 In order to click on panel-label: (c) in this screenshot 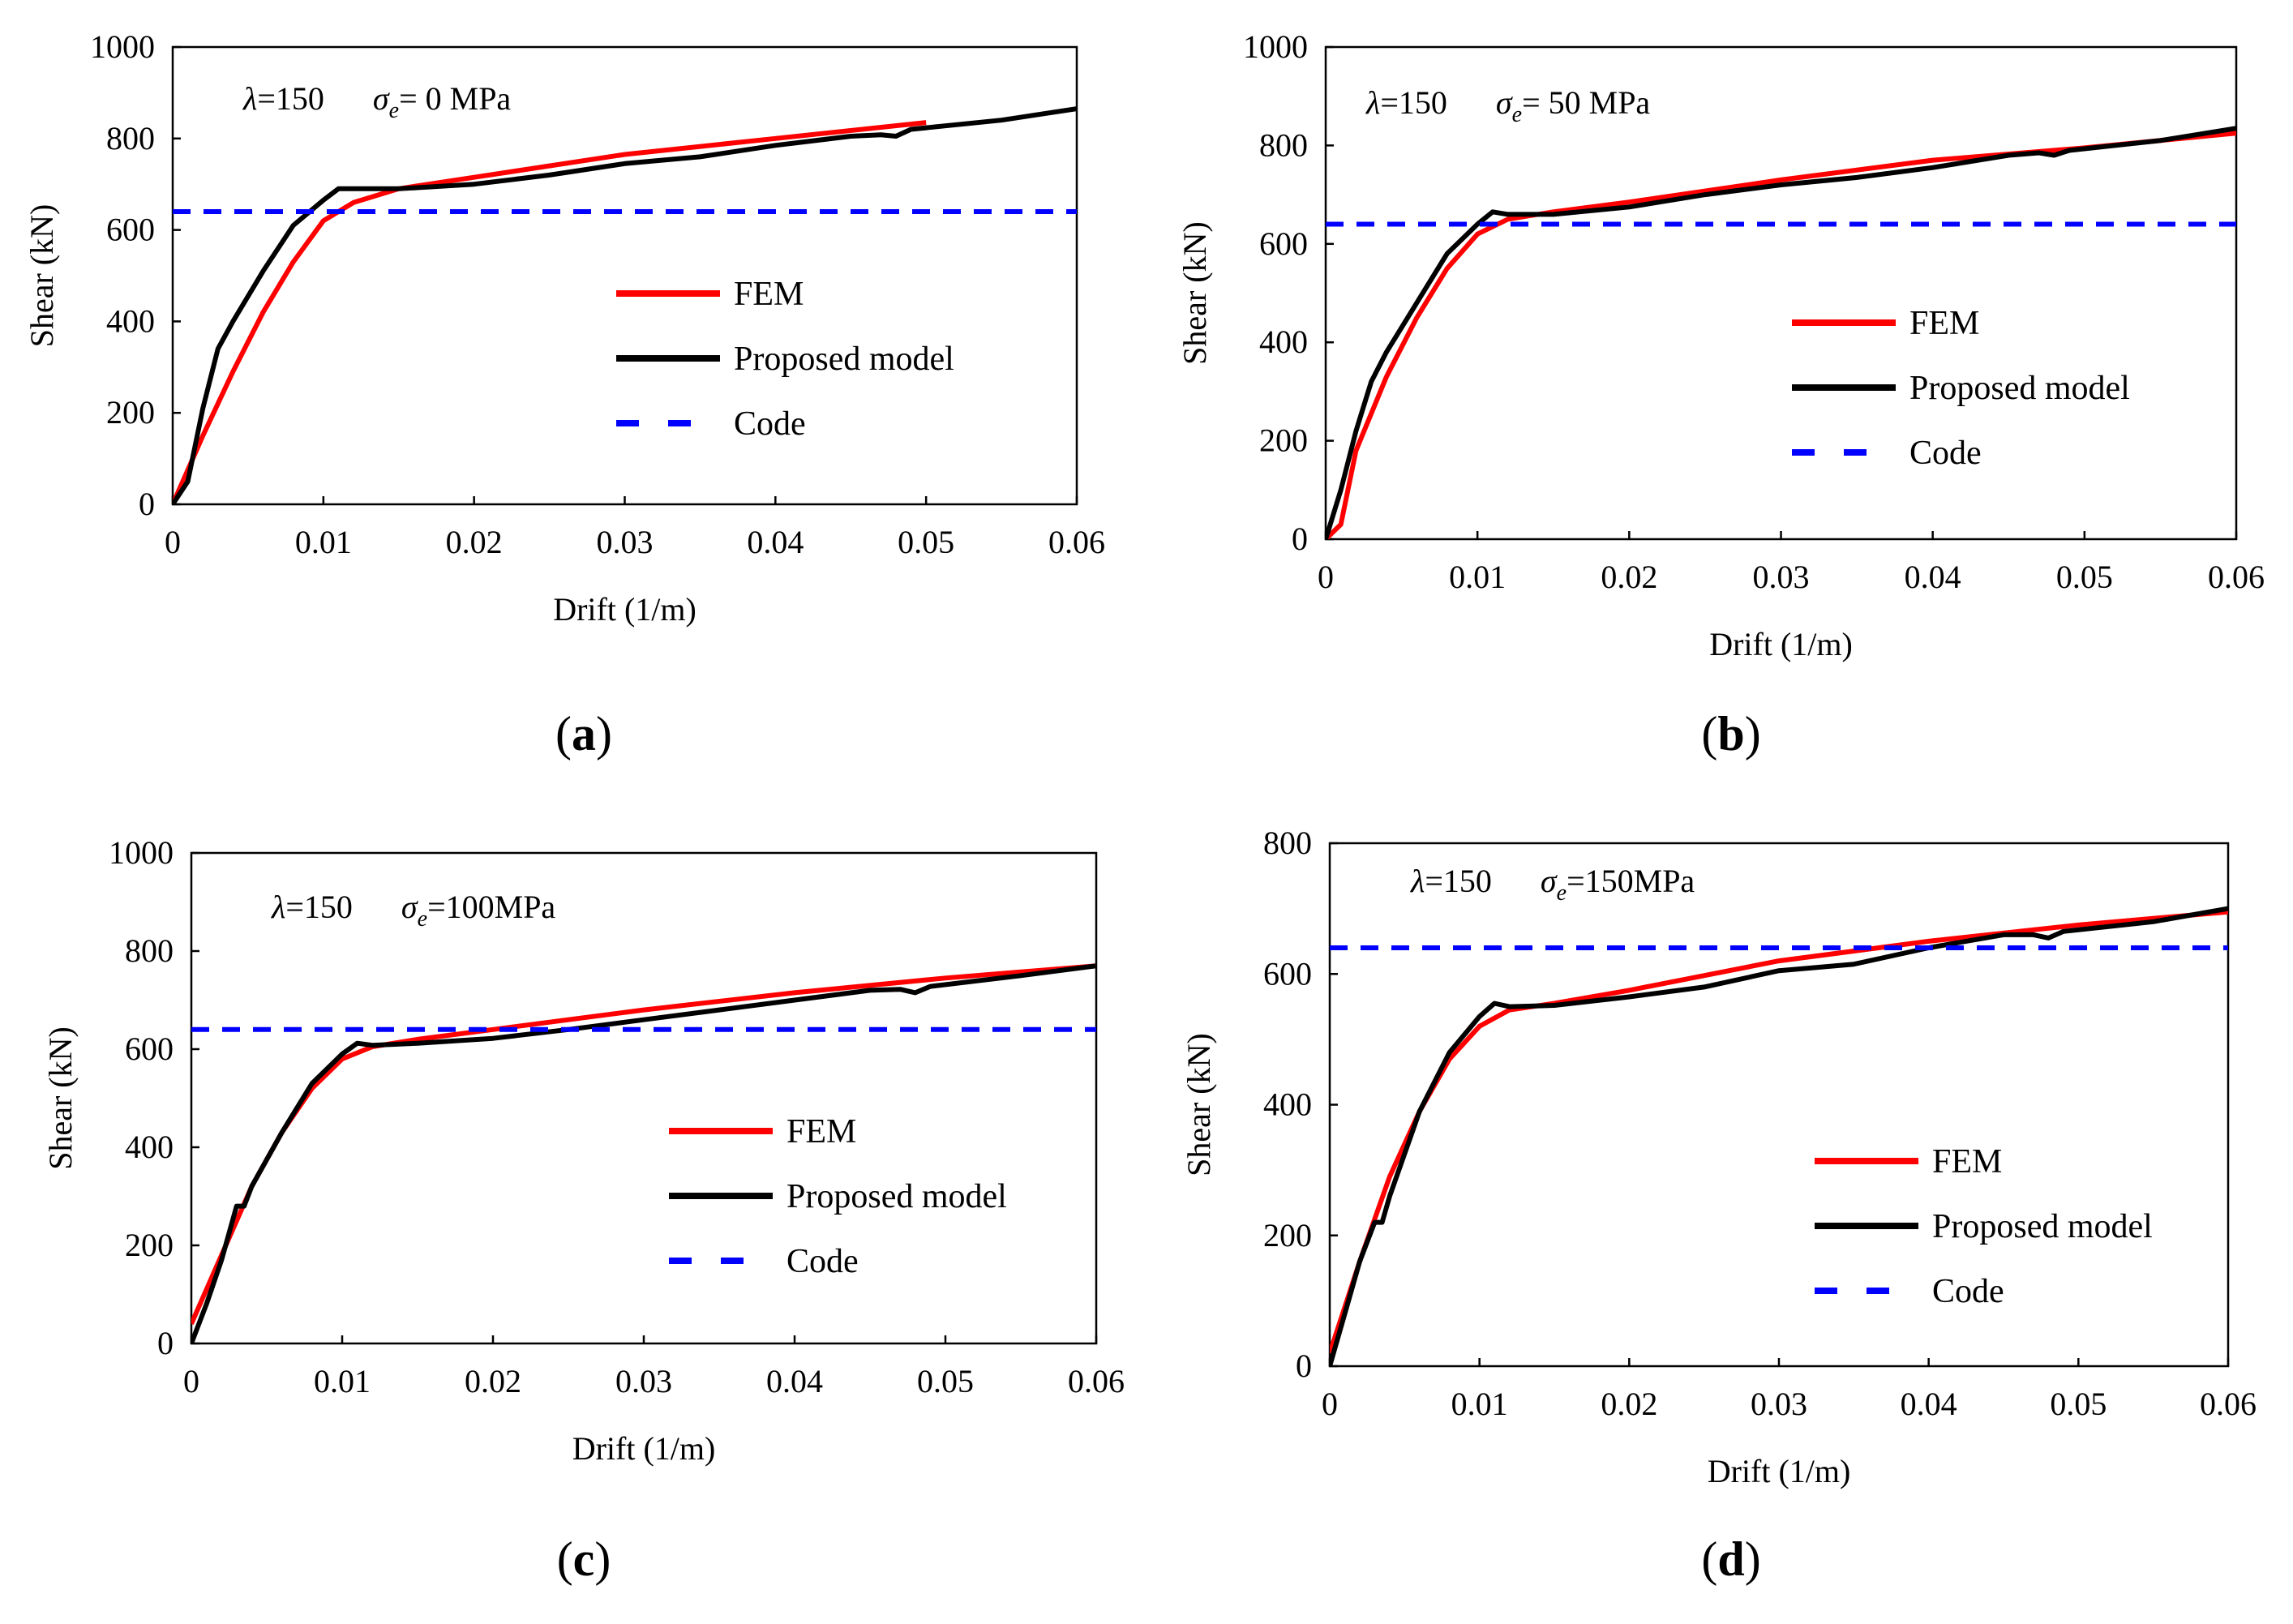, I will do `click(584, 1559)`.